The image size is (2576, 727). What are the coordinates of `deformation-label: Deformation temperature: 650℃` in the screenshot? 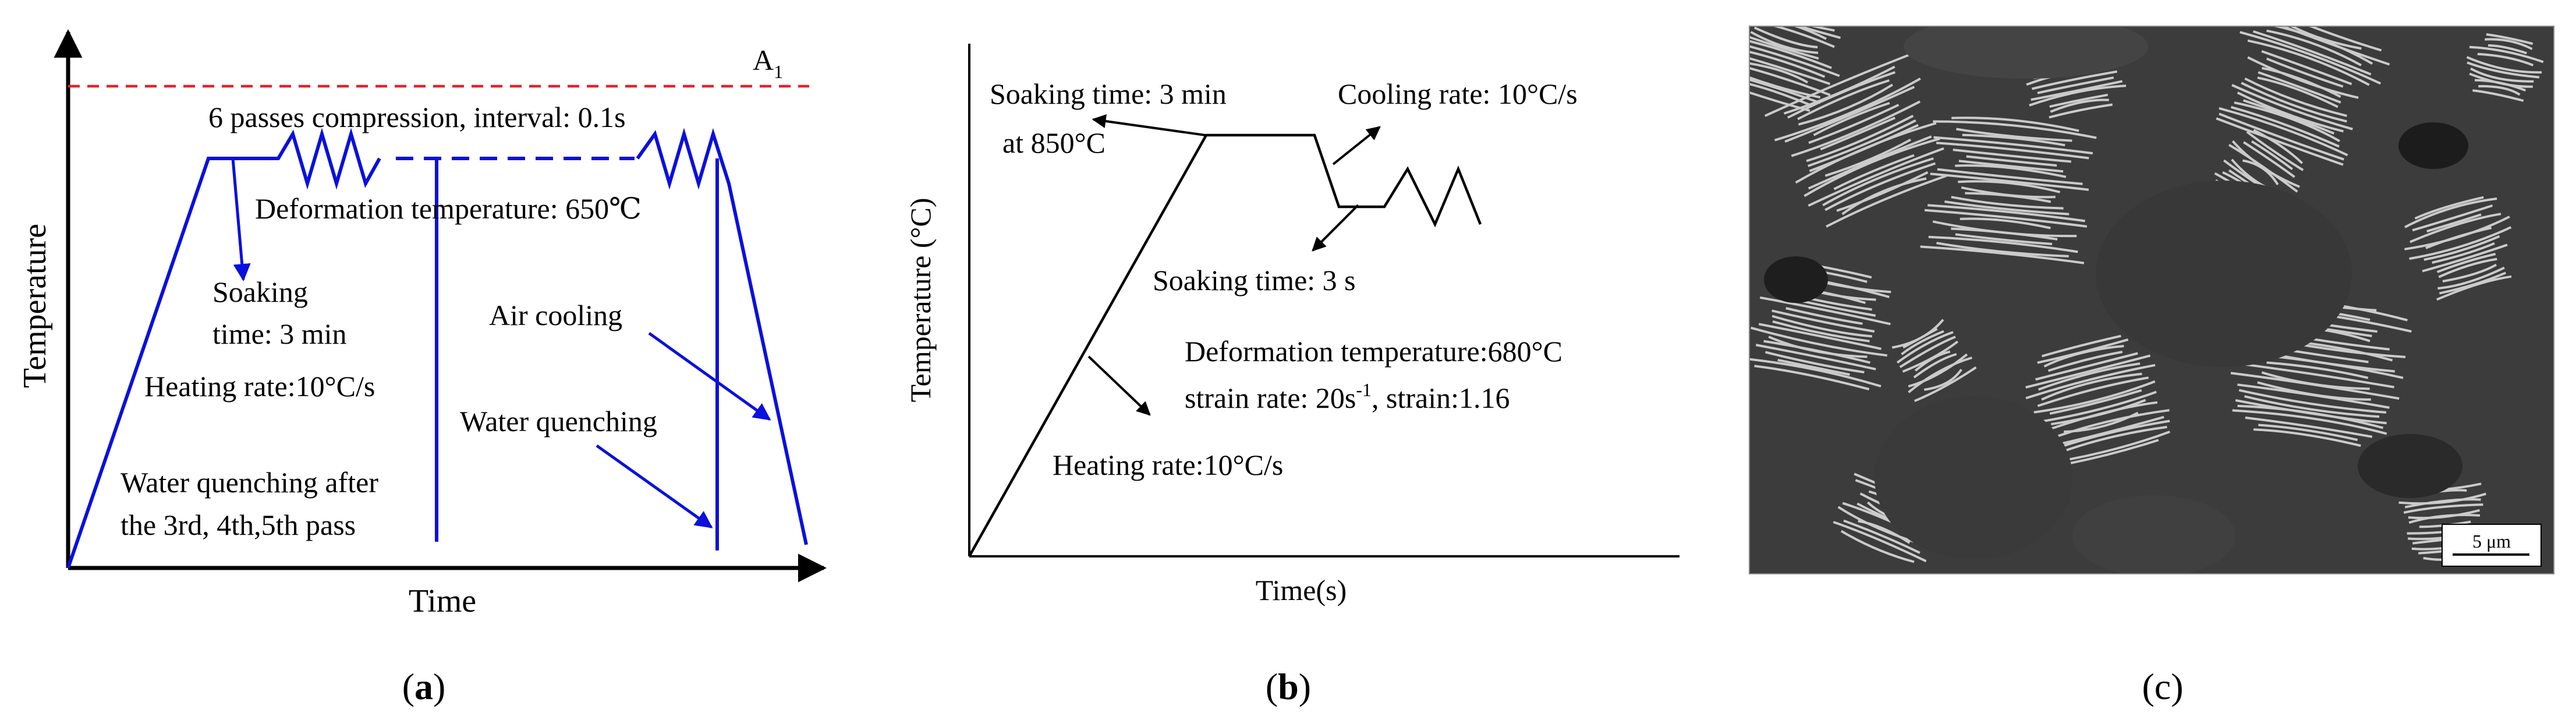 It's located at (448, 209).